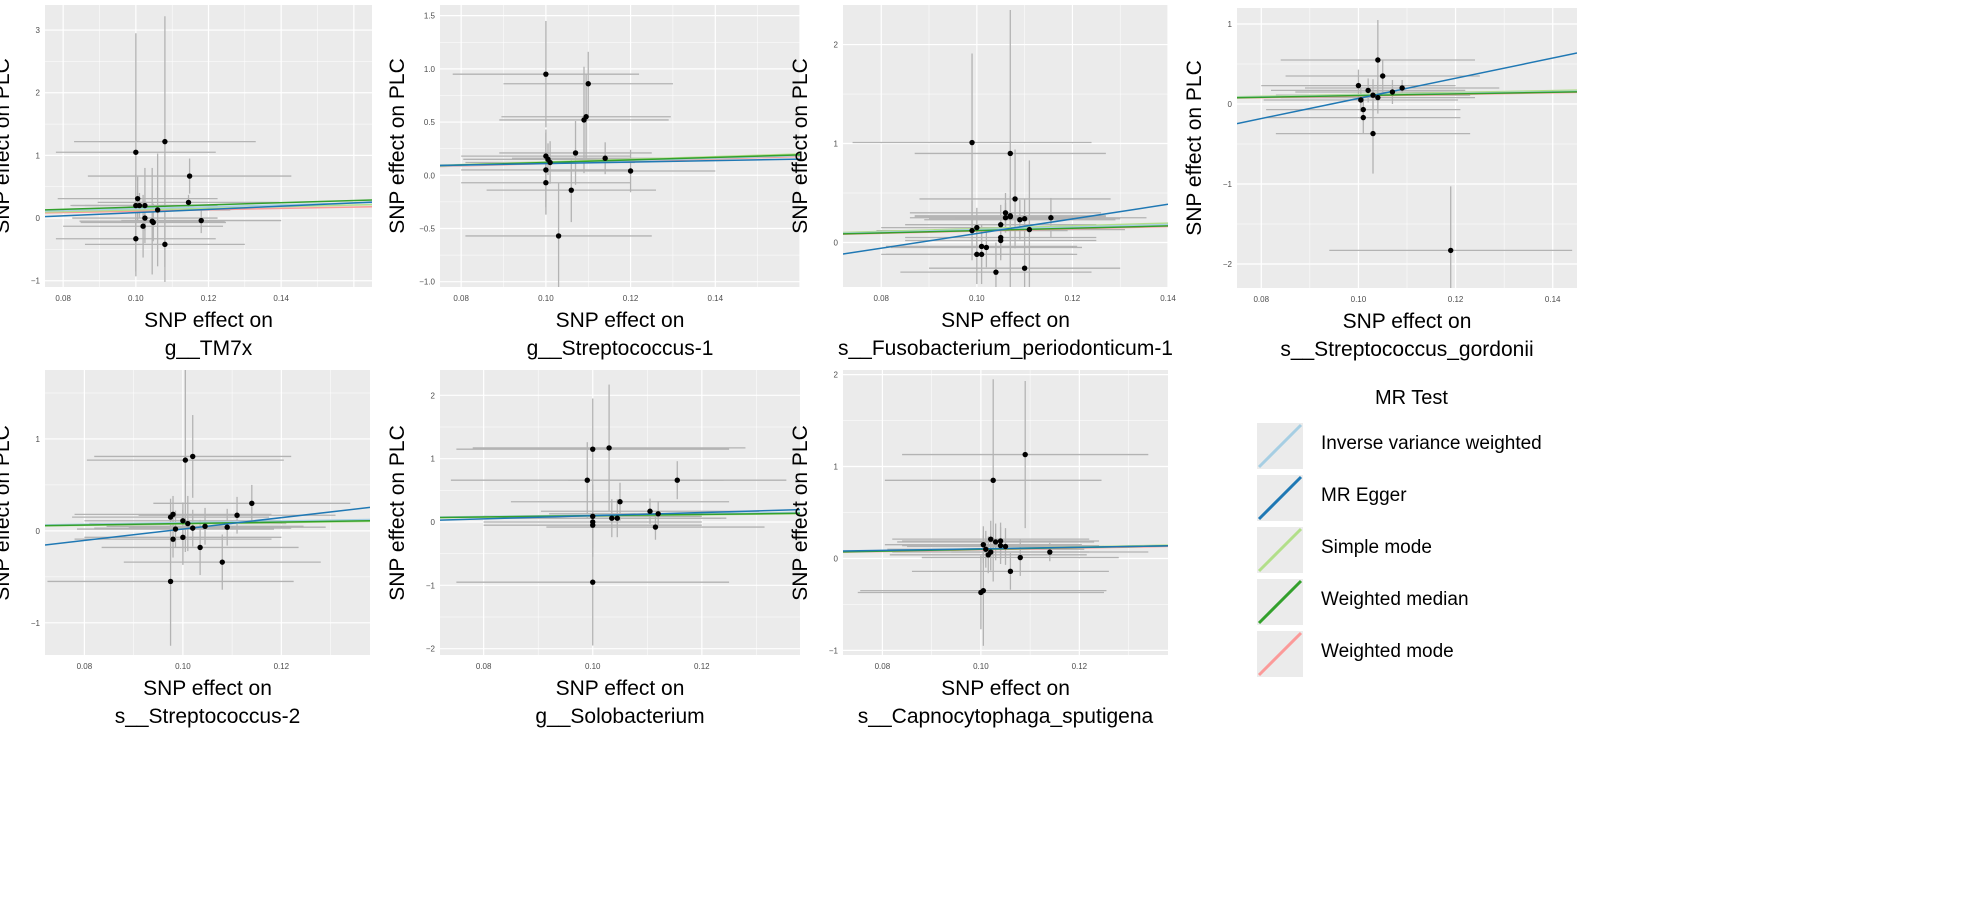 This screenshot has height=905, width=1978. What do you see at coordinates (207, 512) in the screenshot?
I see `panel-background` at bounding box center [207, 512].